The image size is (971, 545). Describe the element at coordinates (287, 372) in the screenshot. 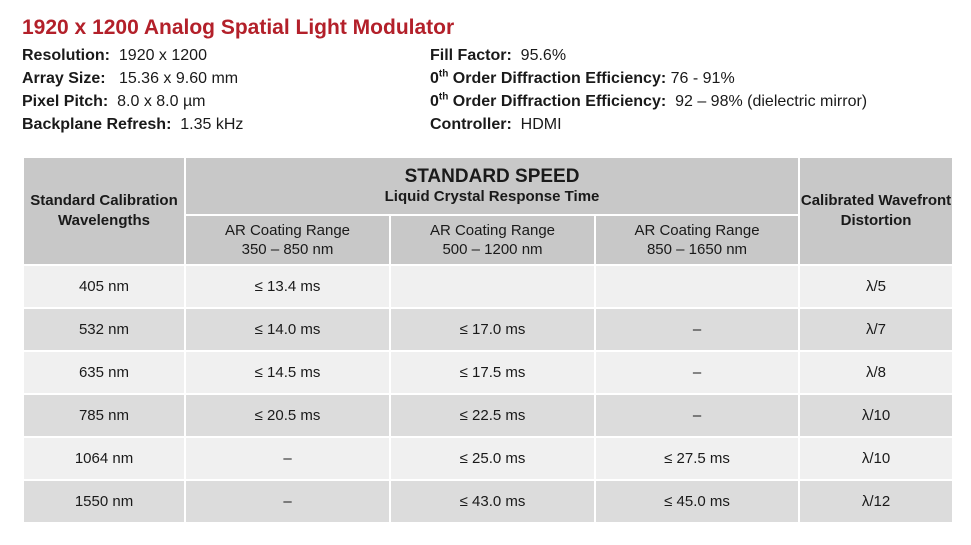

I see `cell-range-1: ≤ 14.5 ms` at that location.